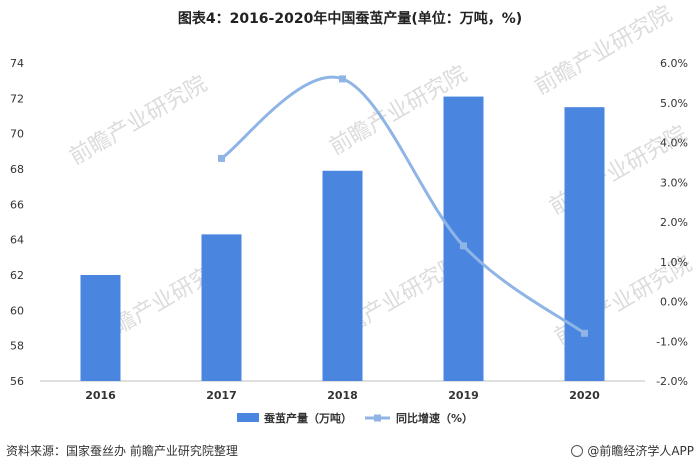 The height and width of the screenshot is (469, 700). I want to click on bar-2020, so click(584, 244).